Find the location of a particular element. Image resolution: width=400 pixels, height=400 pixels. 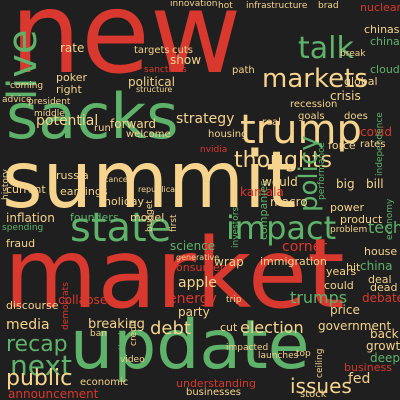

word-cancel: cancel is located at coordinates (117, 179).